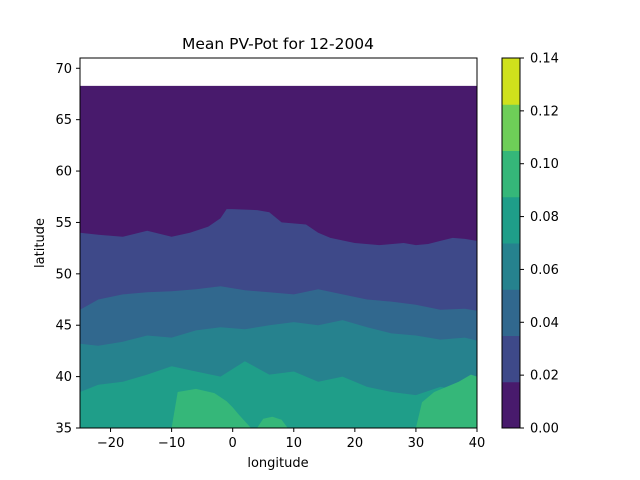  Describe the element at coordinates (544, 164) in the screenshot. I see `colorbar-tick-label: 0.10` at that location.